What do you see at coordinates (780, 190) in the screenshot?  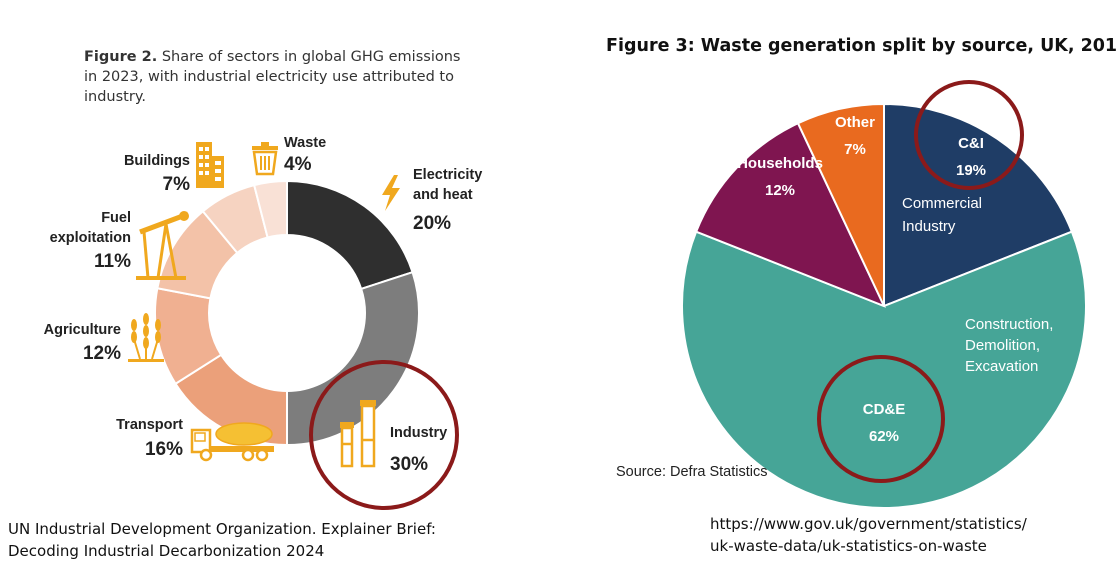 I see `pie-value-households: 12%` at bounding box center [780, 190].